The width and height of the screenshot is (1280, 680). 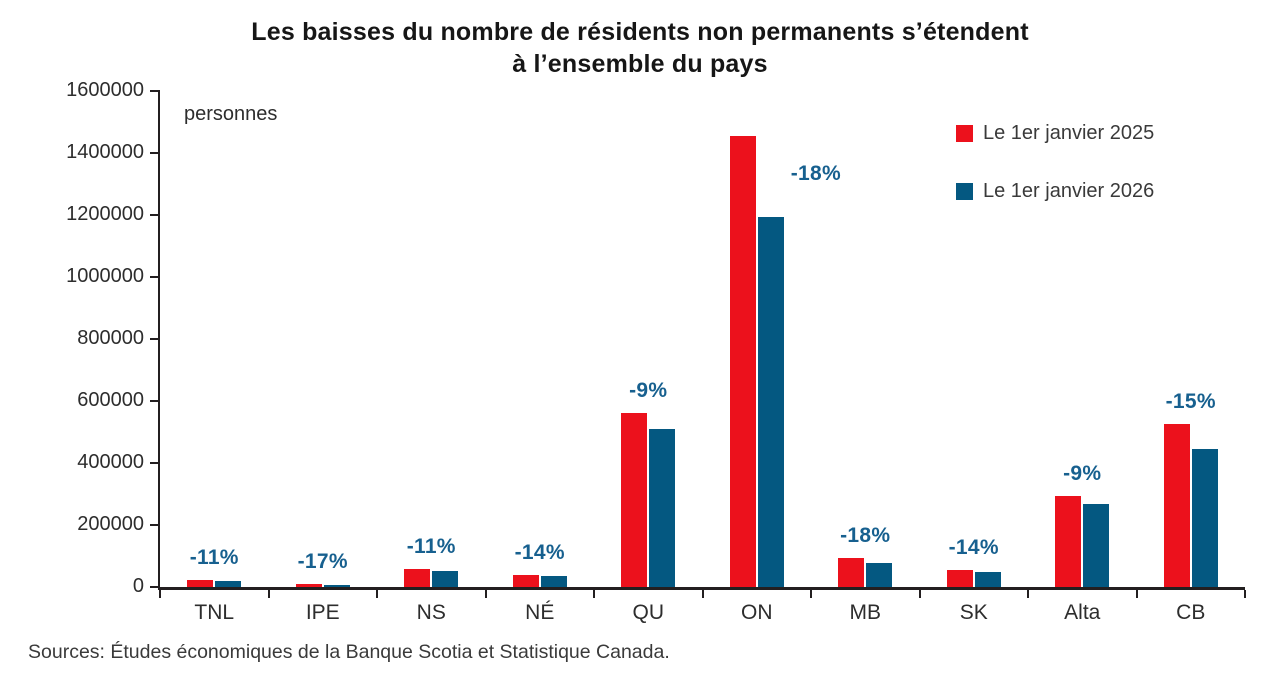 What do you see at coordinates (648, 612) in the screenshot?
I see `x-axis-category-QU: QU` at bounding box center [648, 612].